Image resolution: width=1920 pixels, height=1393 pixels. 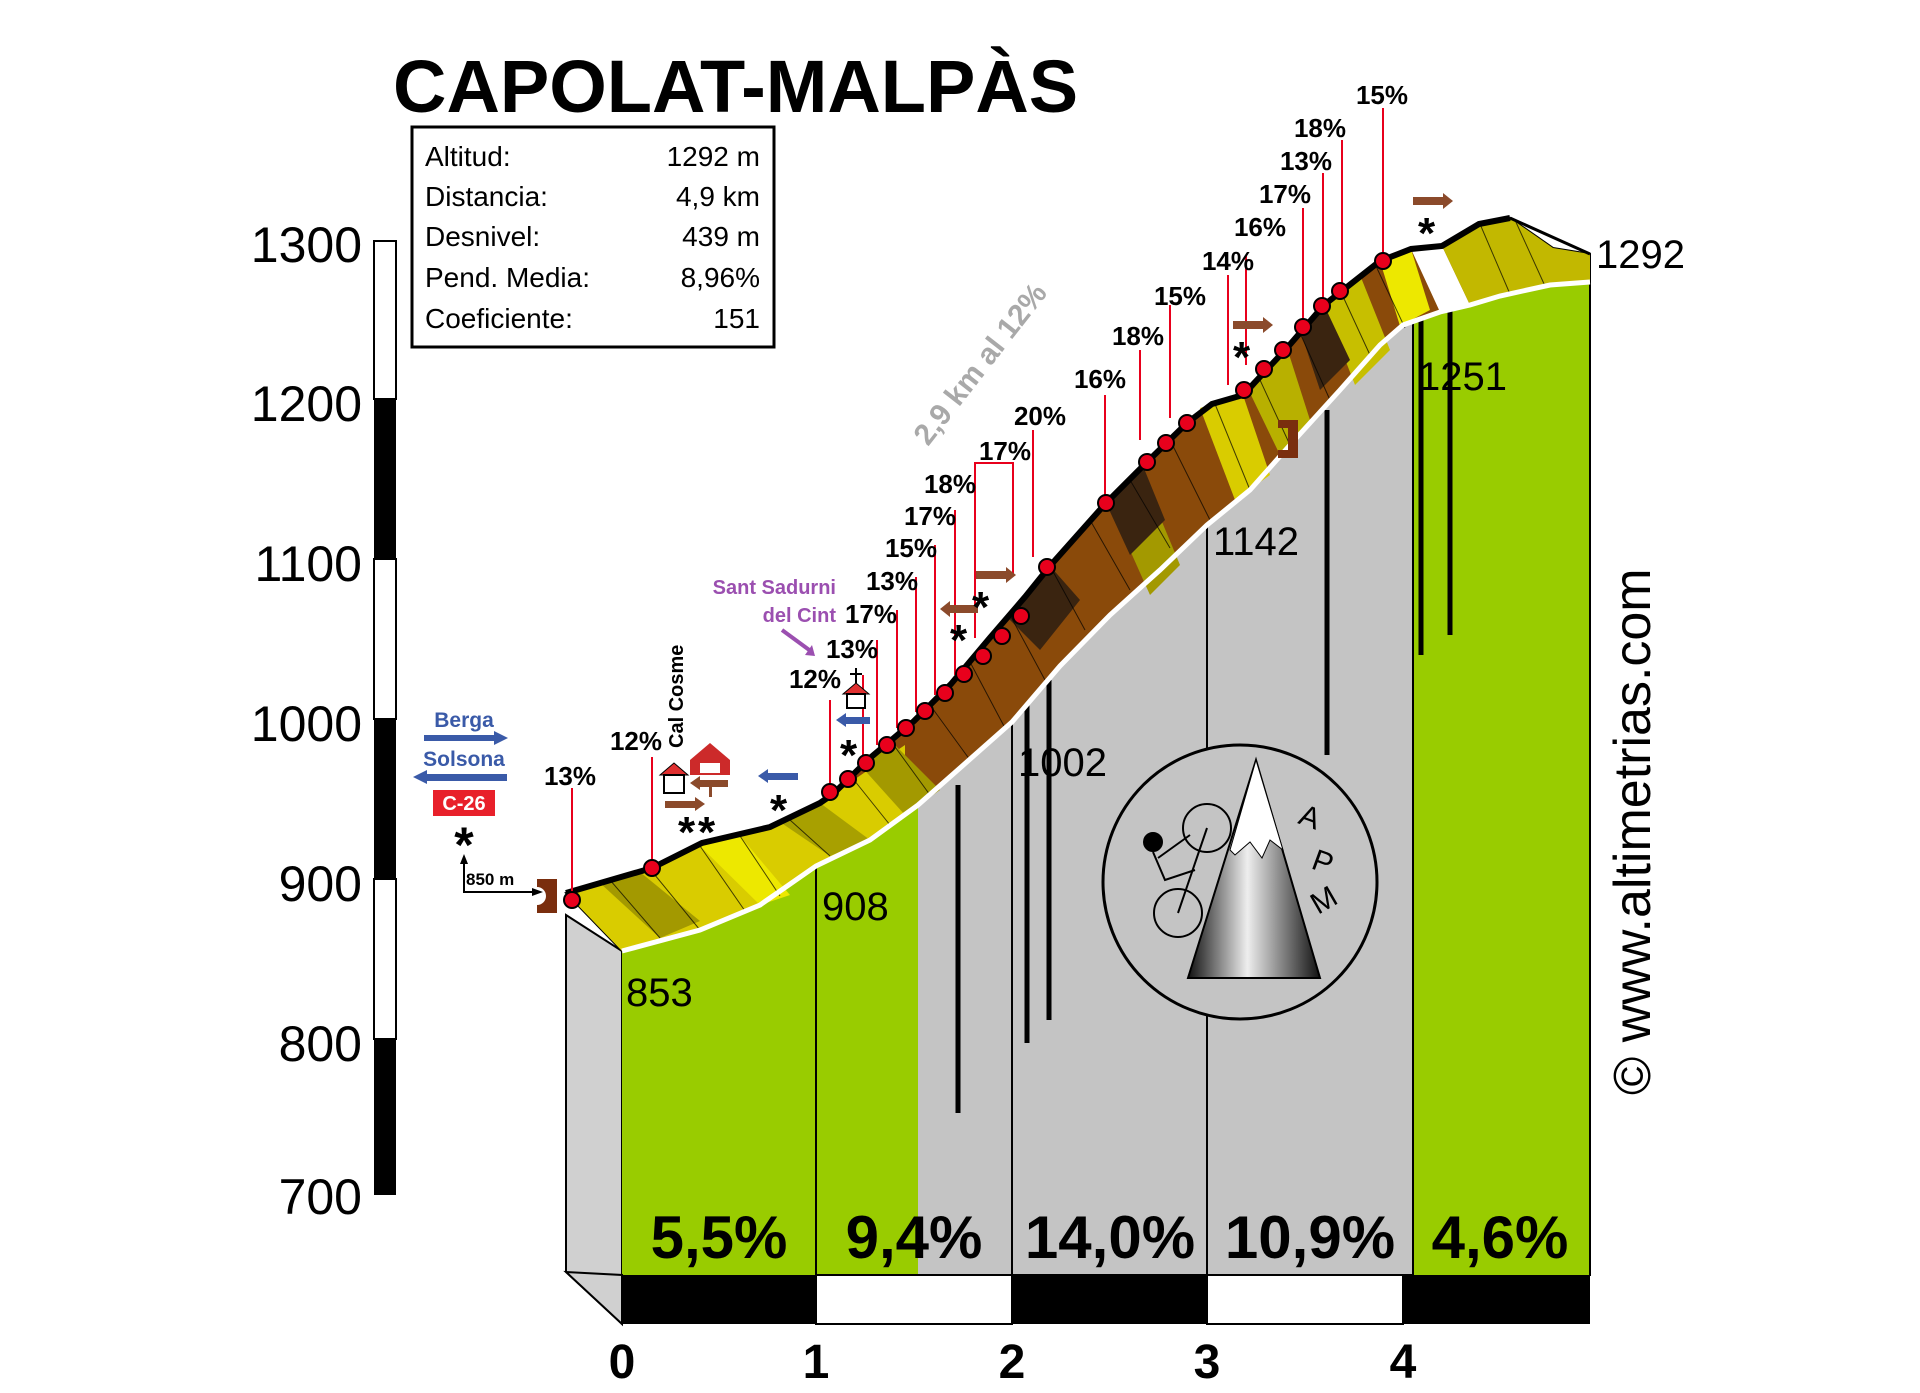 I want to click on stat-value-altitud: 1292 m, so click(x=713, y=156).